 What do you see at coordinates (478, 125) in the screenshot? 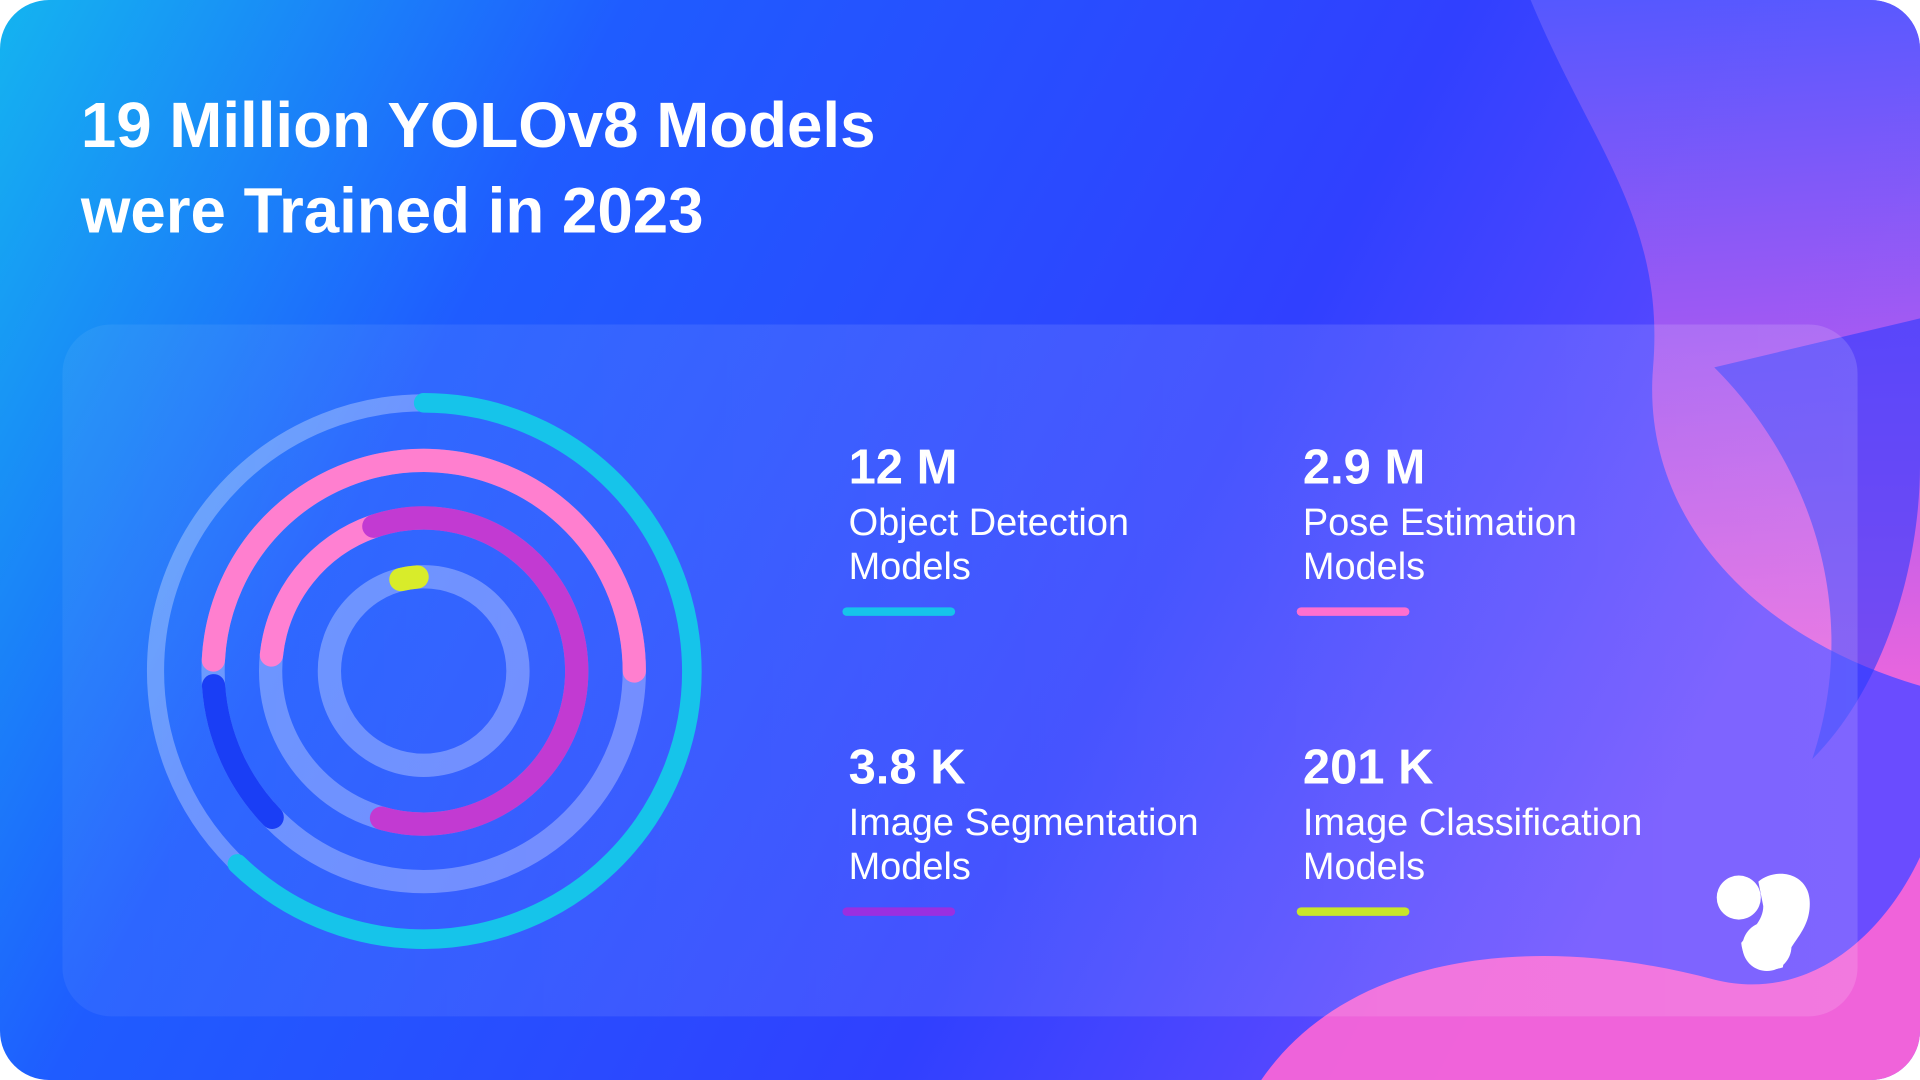
I see `title-line: 19 Million YOLOv8 Models` at bounding box center [478, 125].